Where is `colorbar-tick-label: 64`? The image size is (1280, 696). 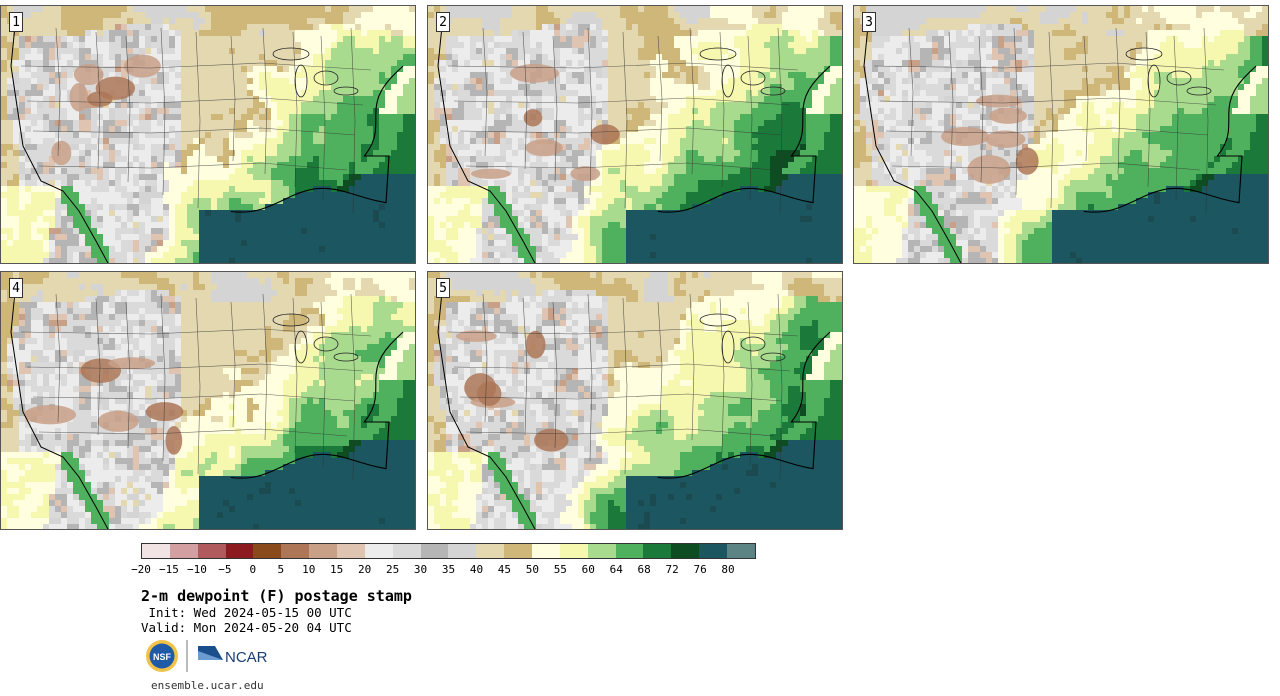 colorbar-tick-label: 64 is located at coordinates (616, 569).